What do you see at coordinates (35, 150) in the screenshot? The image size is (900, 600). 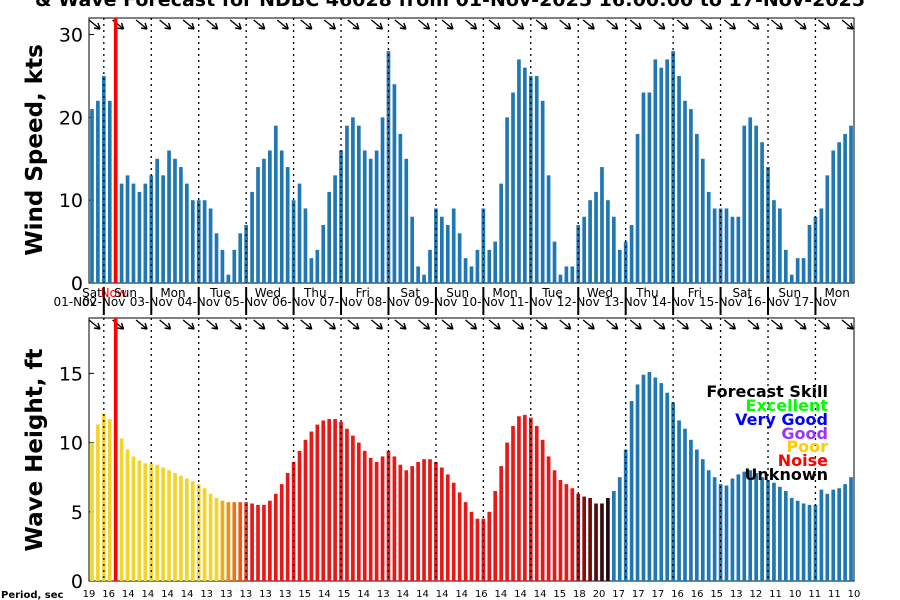 I see `wind-y-axis-label: Wind Speed, kts` at bounding box center [35, 150].